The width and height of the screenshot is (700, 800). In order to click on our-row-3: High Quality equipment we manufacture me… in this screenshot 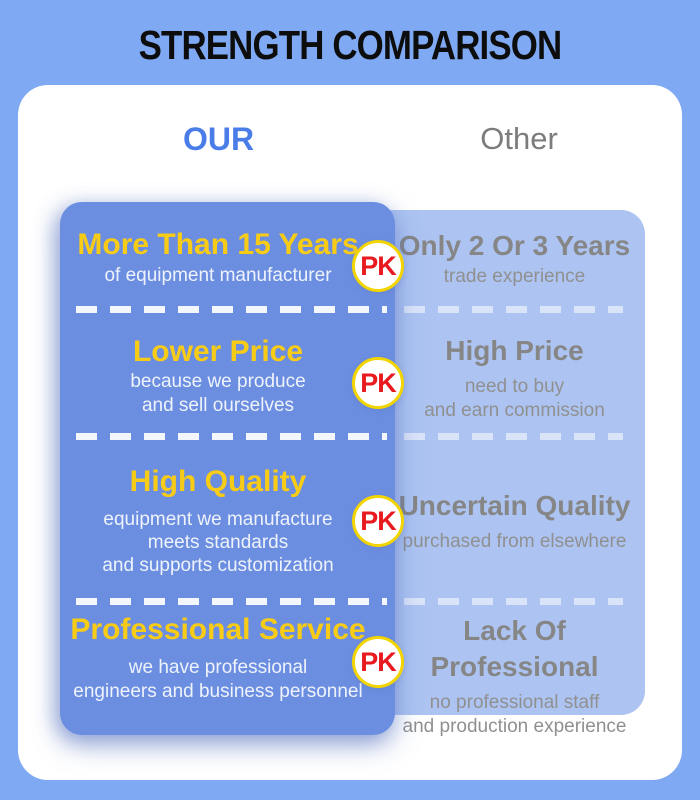, I will do `click(218, 520)`.